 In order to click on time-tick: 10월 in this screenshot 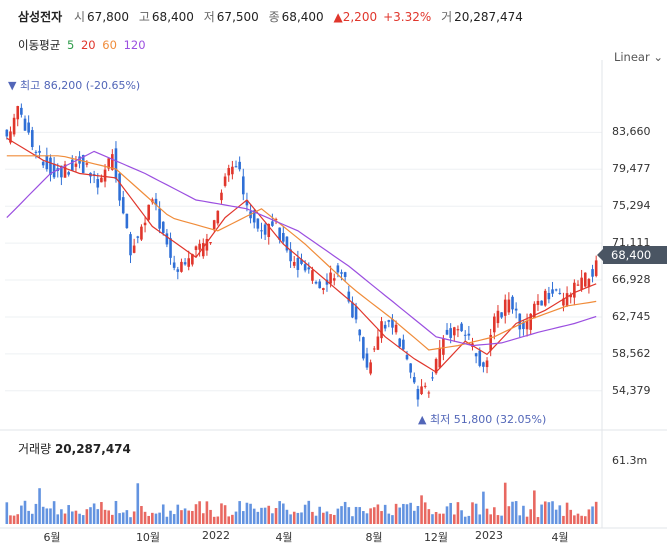, I will do `click(148, 537)`.